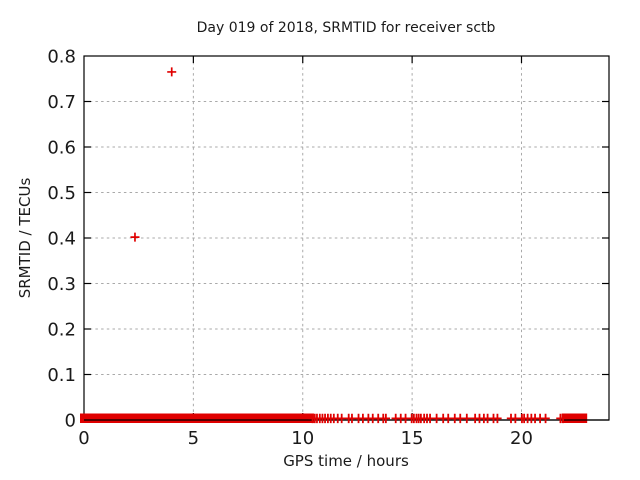 The width and height of the screenshot is (640, 480). Describe the element at coordinates (302, 438) in the screenshot. I see `x-tick-label: 10` at that location.